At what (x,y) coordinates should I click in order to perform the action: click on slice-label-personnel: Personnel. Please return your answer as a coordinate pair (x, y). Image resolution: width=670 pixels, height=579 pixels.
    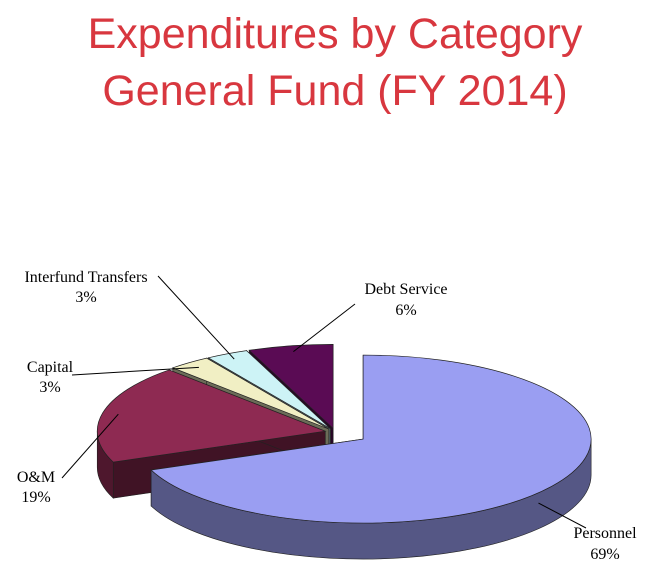
    Looking at the image, I should click on (605, 533).